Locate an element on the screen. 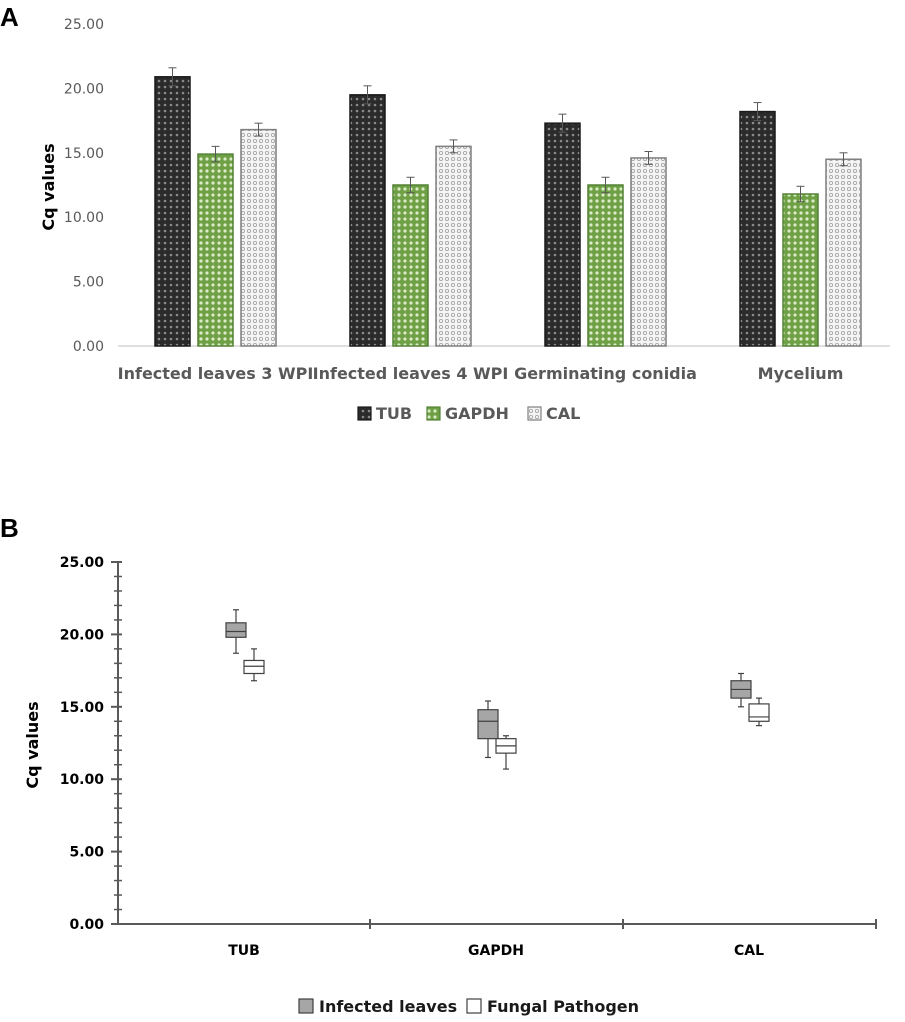 This screenshot has height=1022, width=905. panel-b-category-label: CAL is located at coordinates (749, 951).